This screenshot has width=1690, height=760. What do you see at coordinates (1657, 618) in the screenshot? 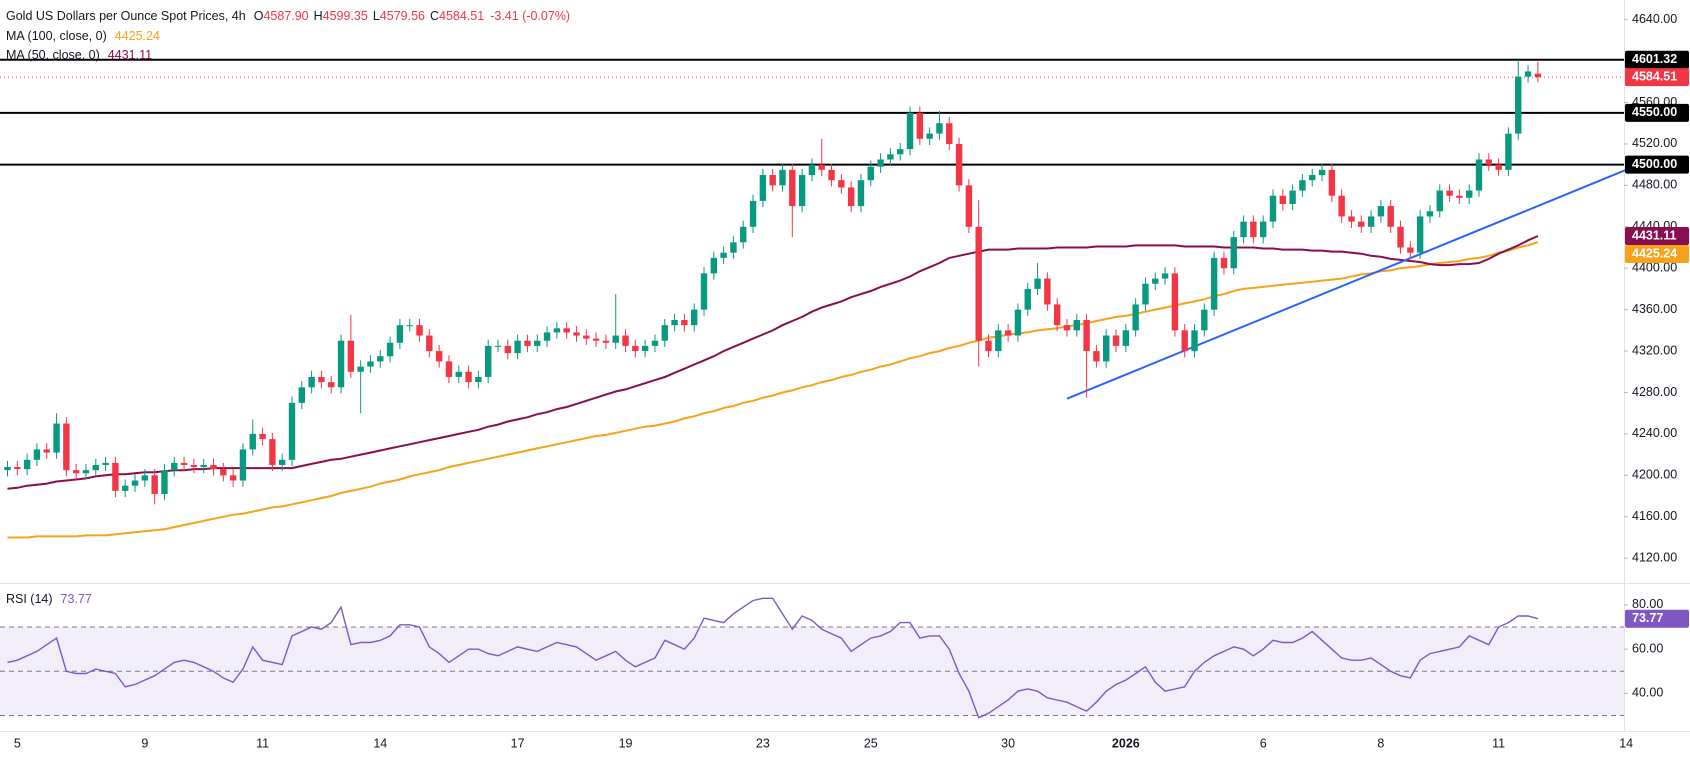
I see `rsi-tag-bg` at bounding box center [1657, 618].